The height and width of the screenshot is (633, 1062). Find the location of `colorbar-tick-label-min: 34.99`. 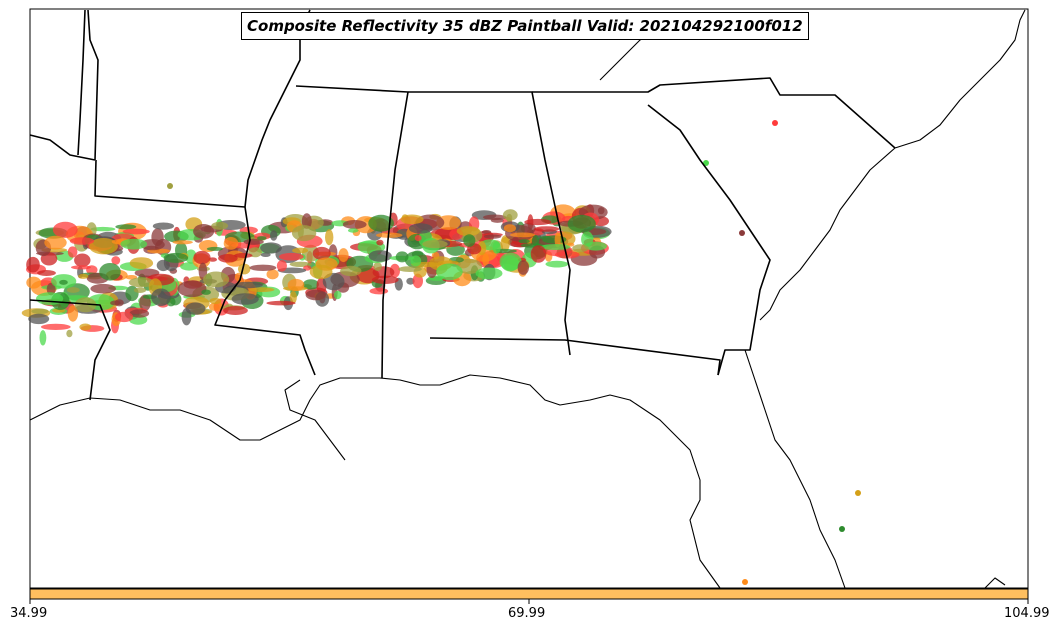

colorbar-tick-label-min: 34.99 is located at coordinates (29, 613).